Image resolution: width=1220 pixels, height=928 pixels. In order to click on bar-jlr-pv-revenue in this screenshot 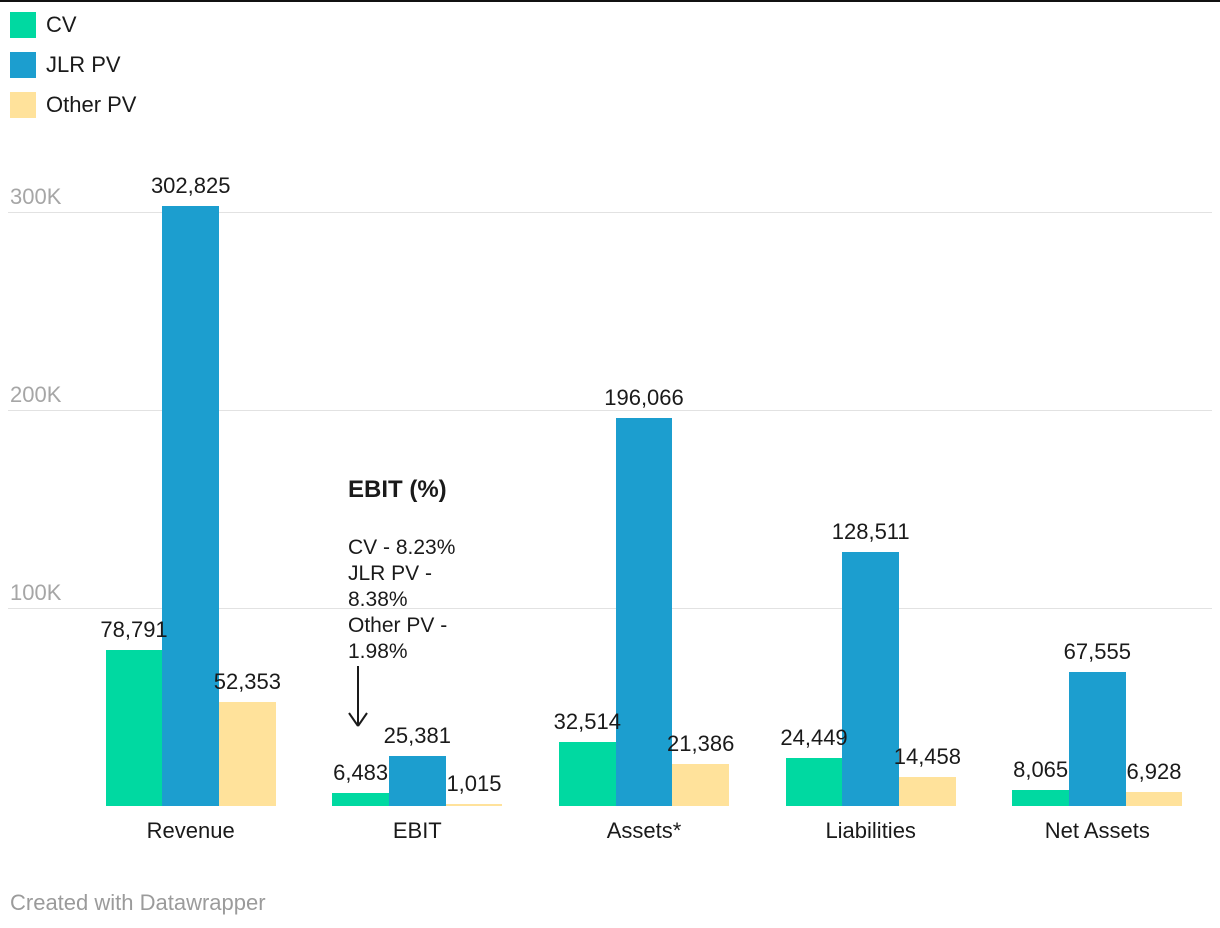, I will do `click(191, 506)`.